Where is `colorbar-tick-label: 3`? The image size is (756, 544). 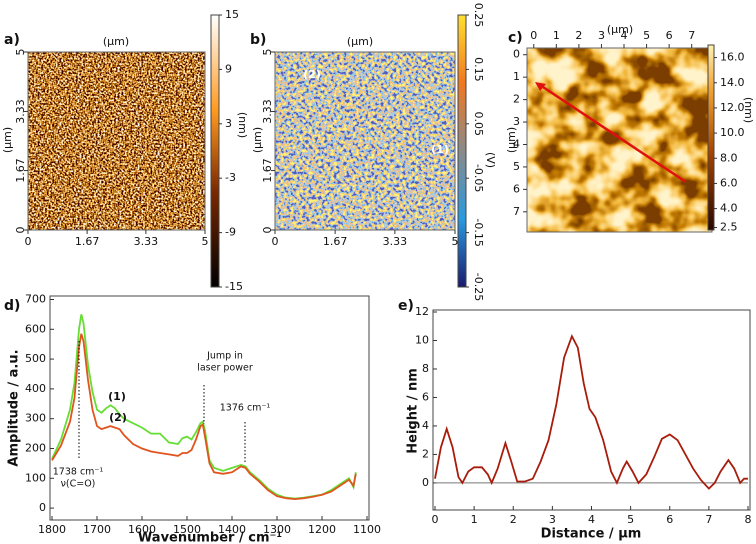 colorbar-tick-label: 3 is located at coordinates (228, 123).